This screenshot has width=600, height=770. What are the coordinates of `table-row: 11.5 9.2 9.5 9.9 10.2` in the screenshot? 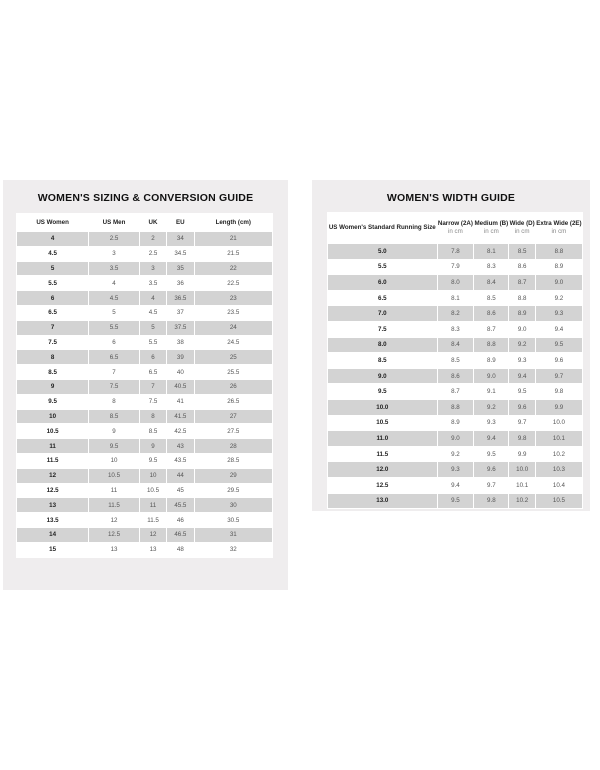 It's located at (455, 454).